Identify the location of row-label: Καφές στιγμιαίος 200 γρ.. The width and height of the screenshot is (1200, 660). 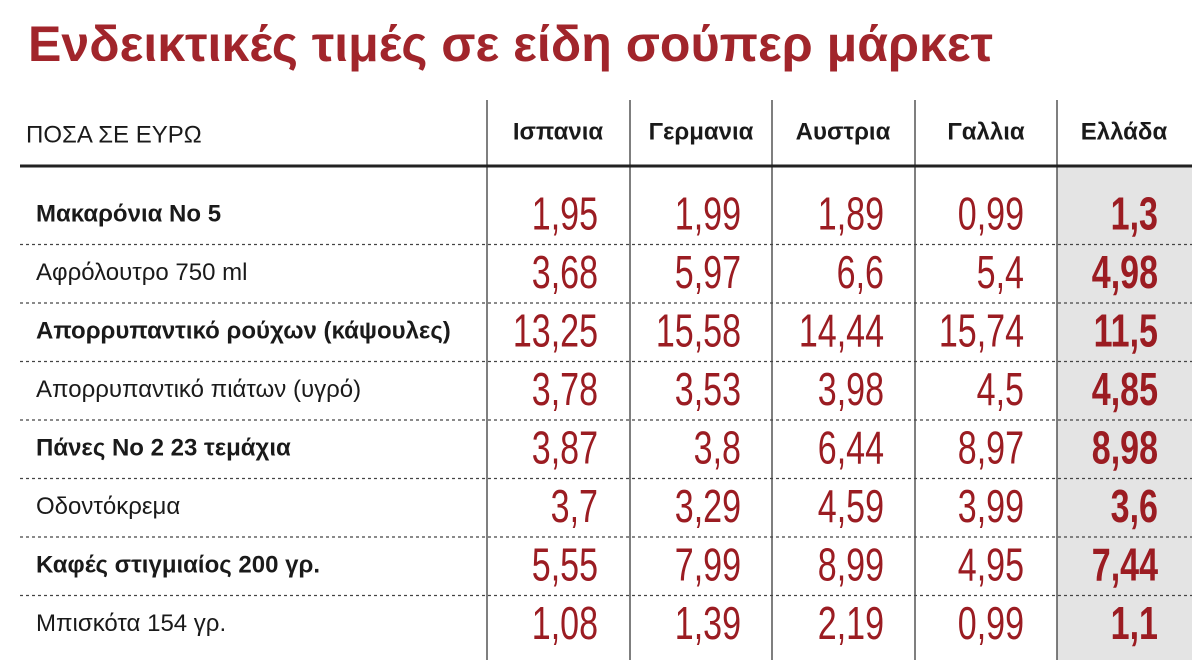
(178, 565).